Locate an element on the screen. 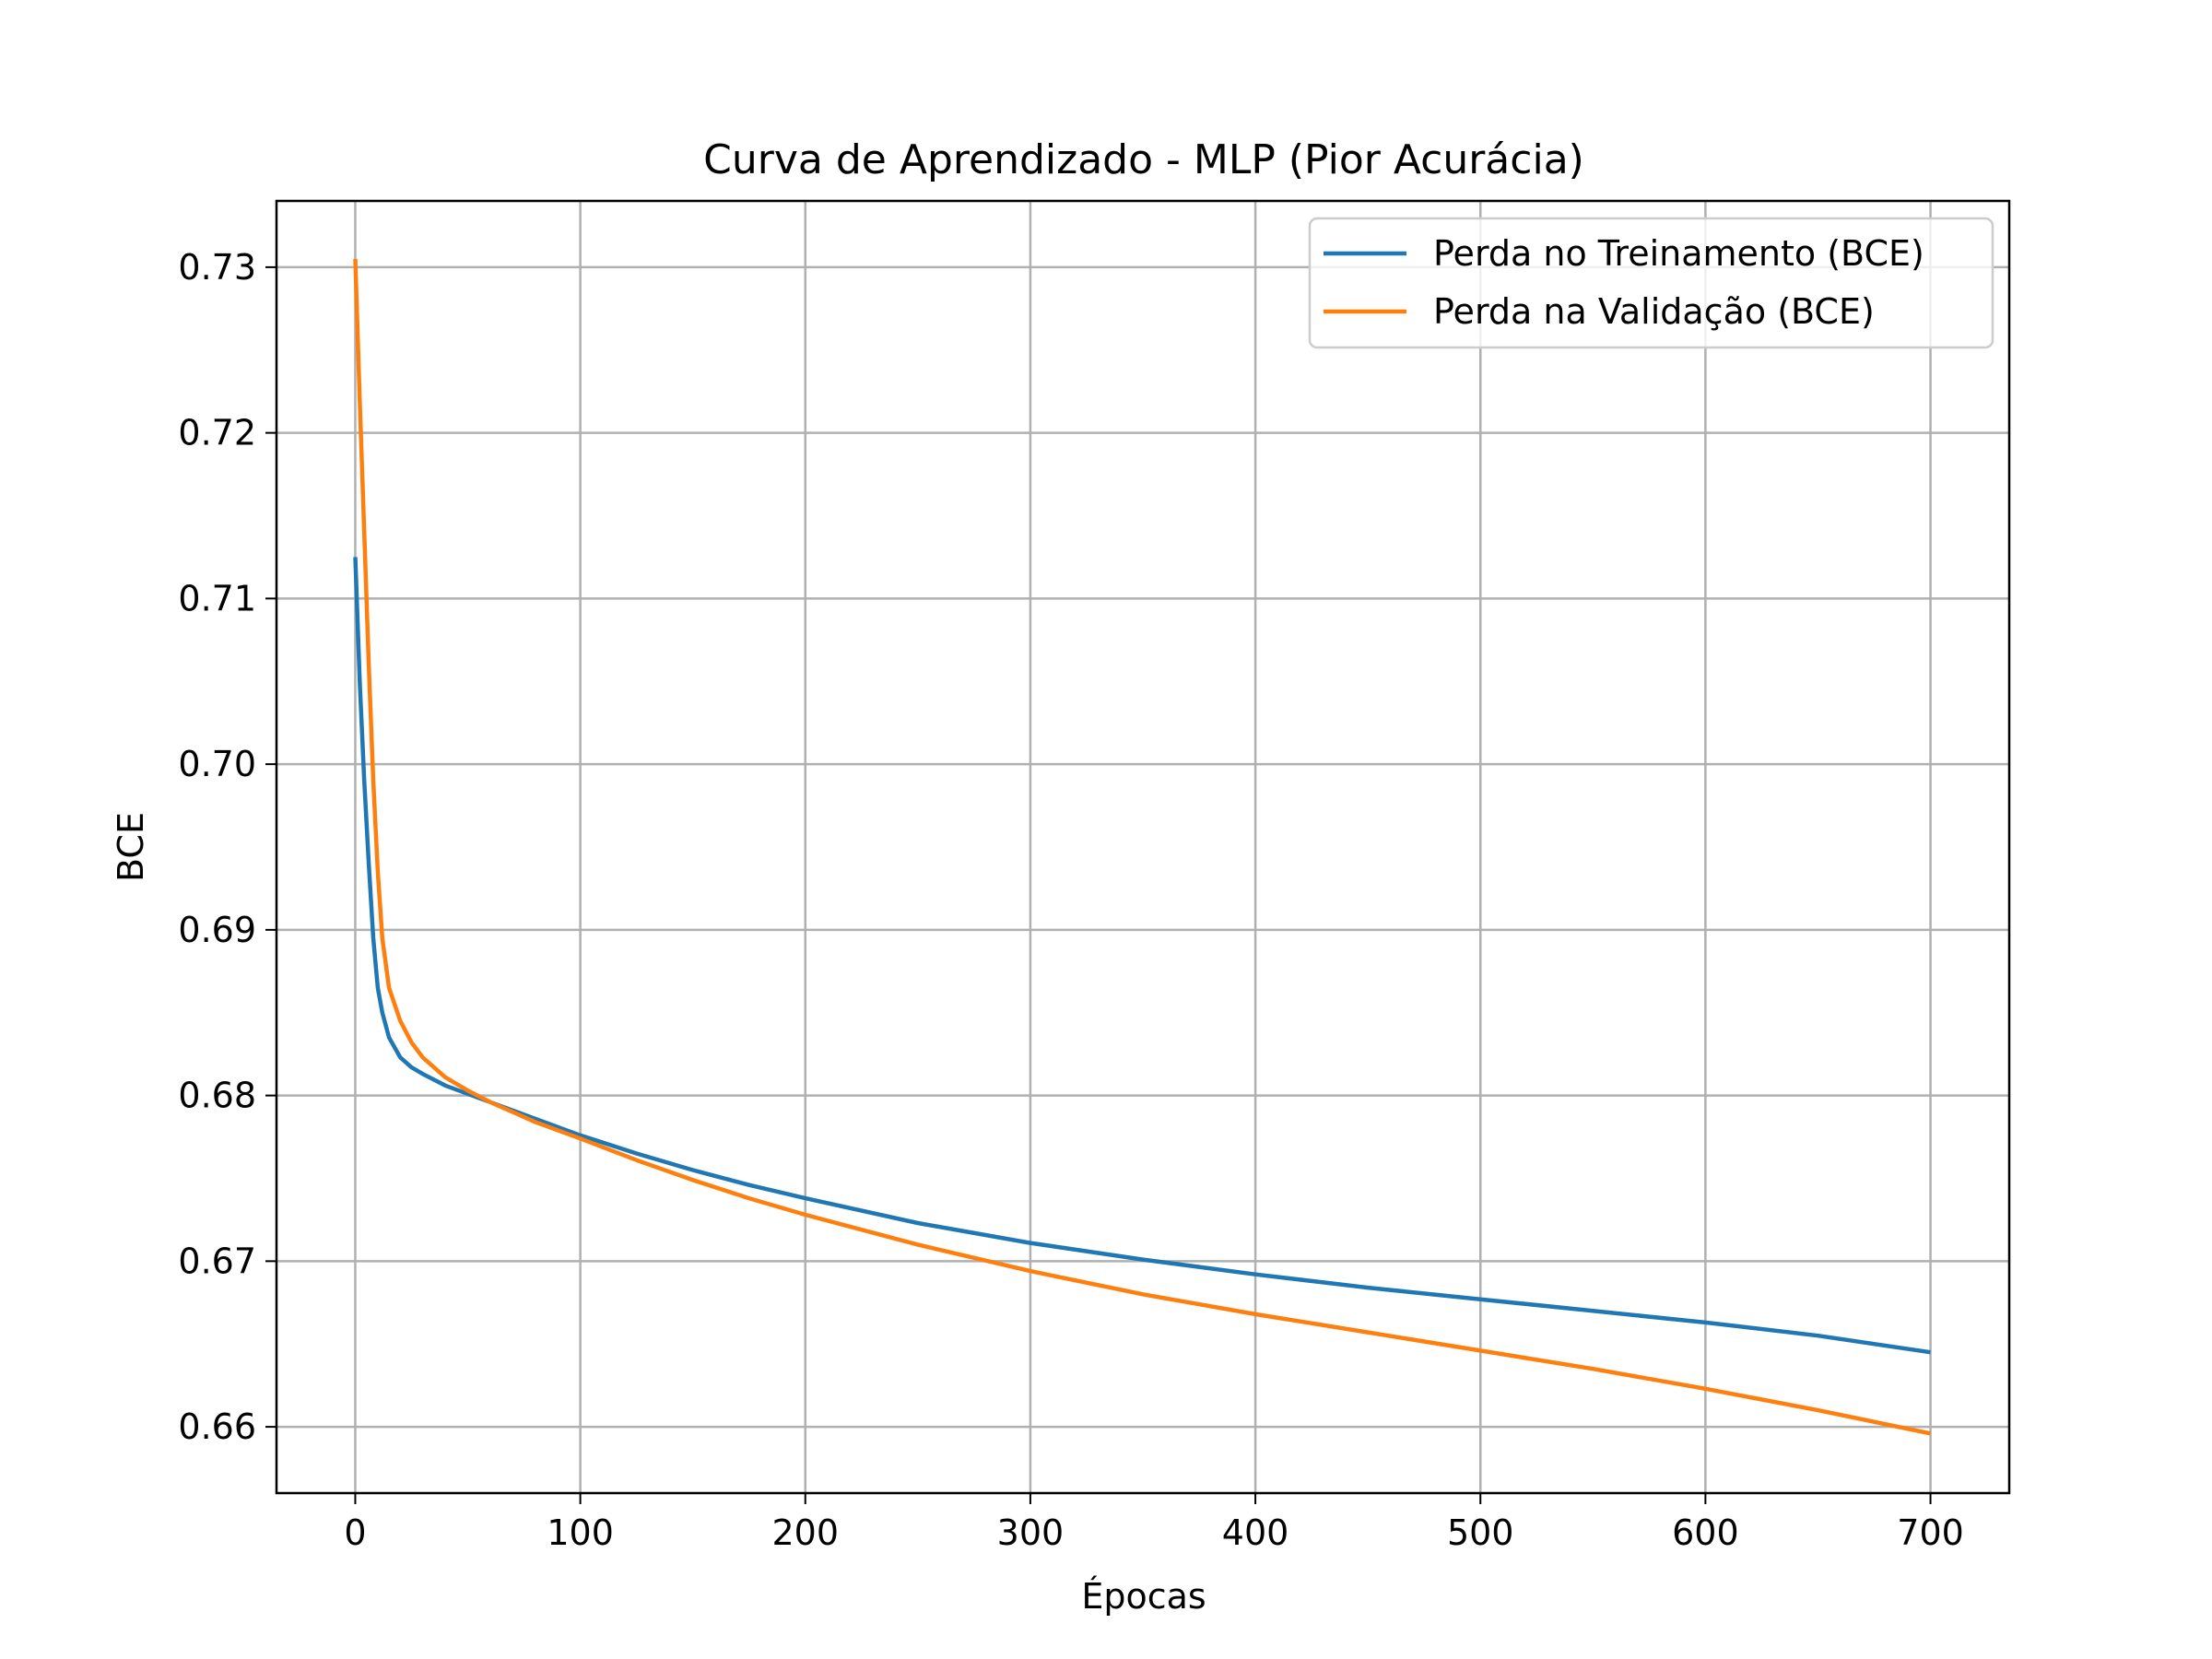 The image size is (2212, 1659). x-tick-label: 300 is located at coordinates (1031, 1532).